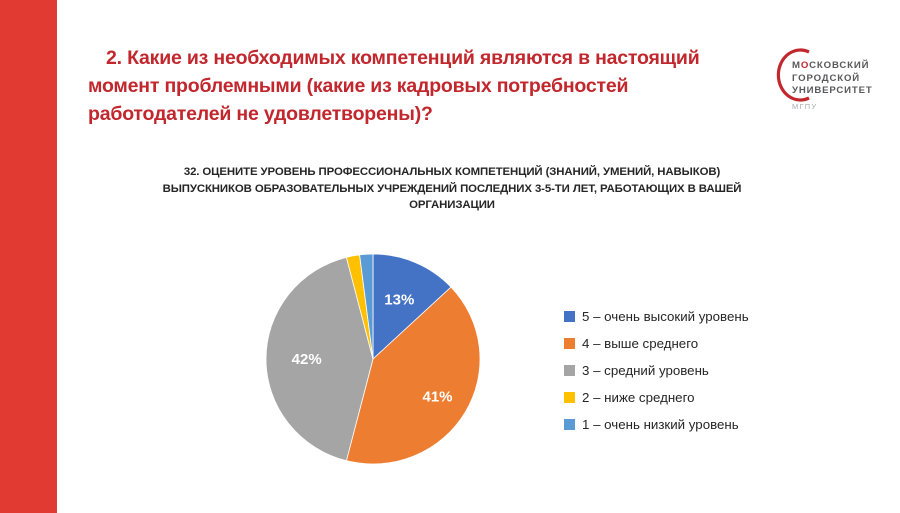 This screenshot has height=513, width=900. I want to click on legend-item-label: 2 – ниже среднего, so click(638, 397).